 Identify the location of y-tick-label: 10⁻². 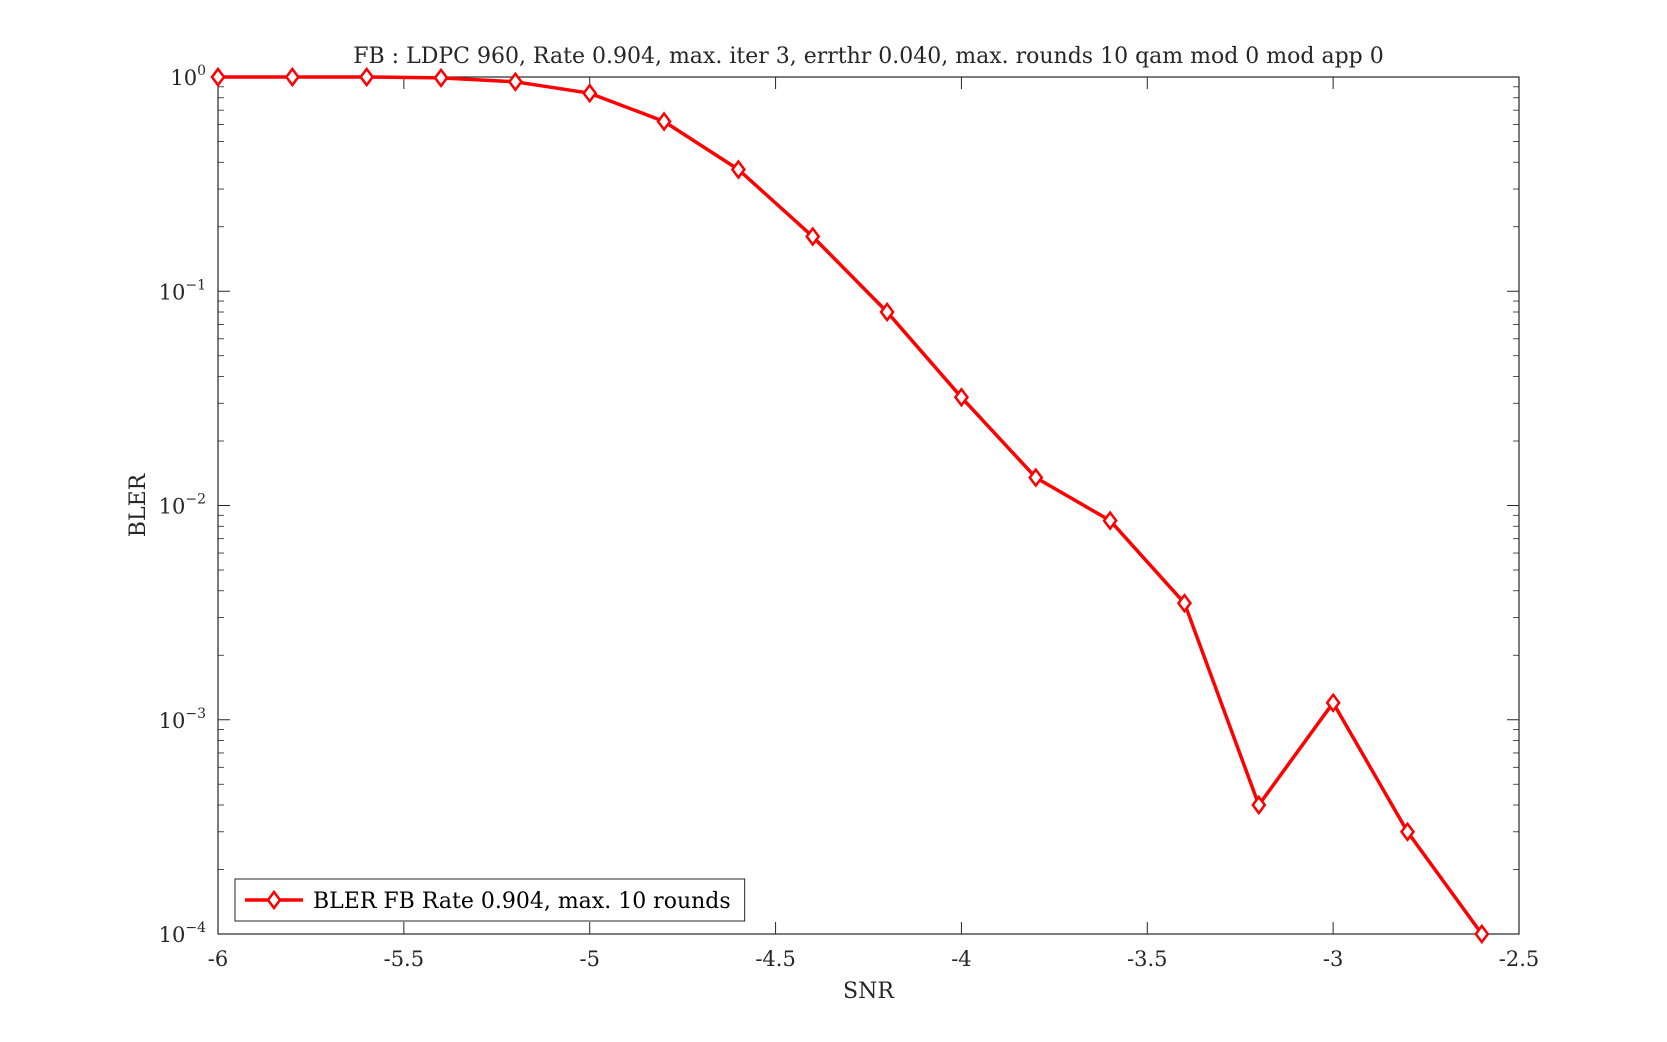
(182, 505).